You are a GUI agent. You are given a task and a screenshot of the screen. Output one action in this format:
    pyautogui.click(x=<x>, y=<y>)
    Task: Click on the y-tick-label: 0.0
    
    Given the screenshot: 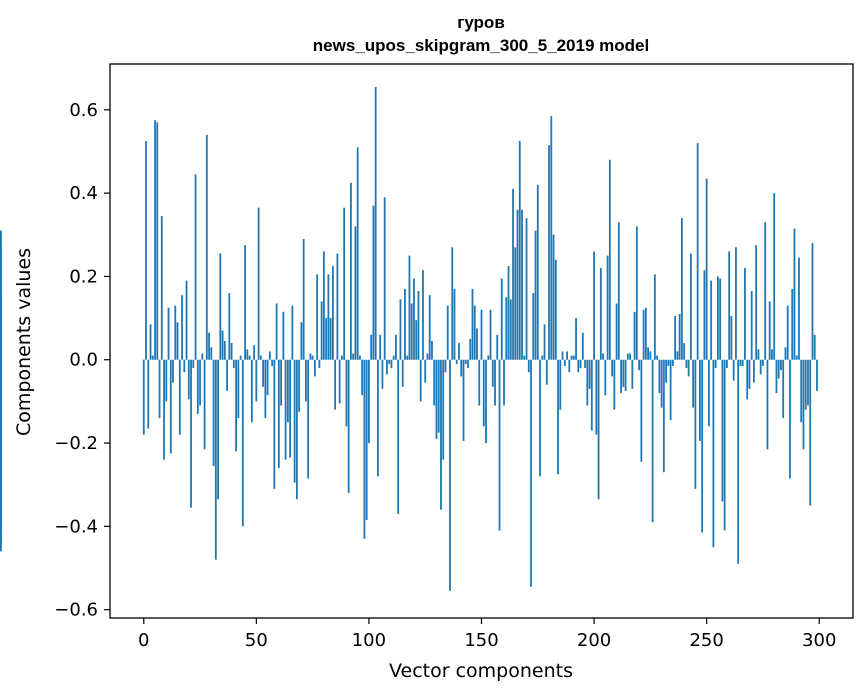 What is the action you would take?
    pyautogui.click(x=83, y=360)
    